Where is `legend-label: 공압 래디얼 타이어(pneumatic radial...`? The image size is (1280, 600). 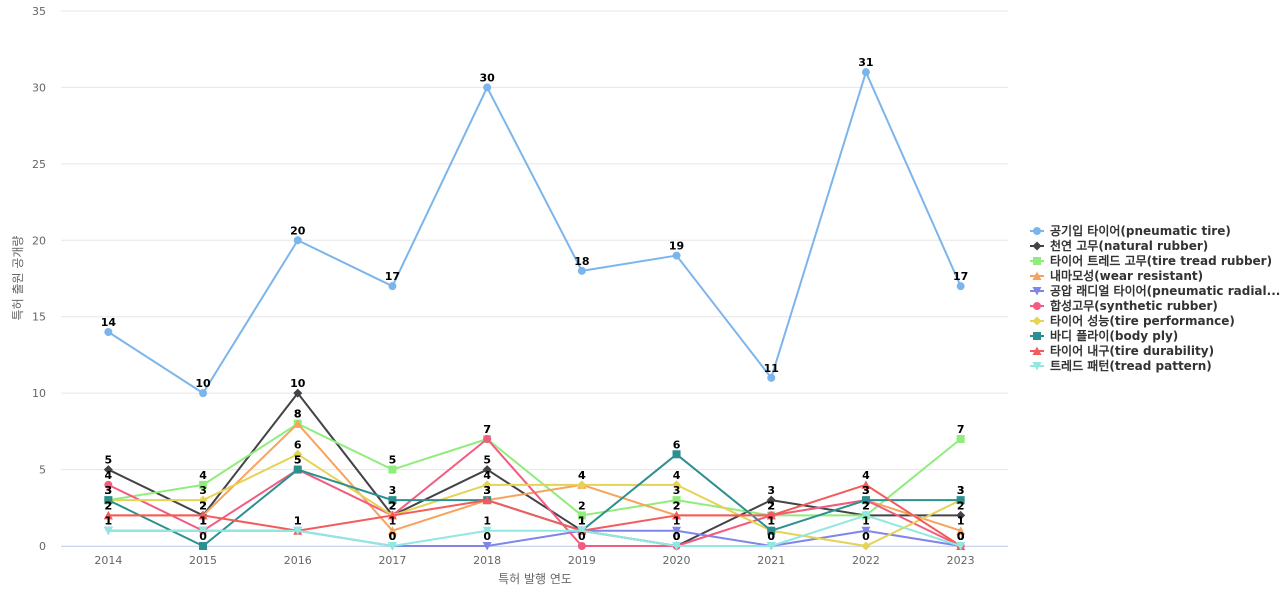 legend-label: 공압 래디얼 타이어(pneumatic radial... is located at coordinates (1165, 290).